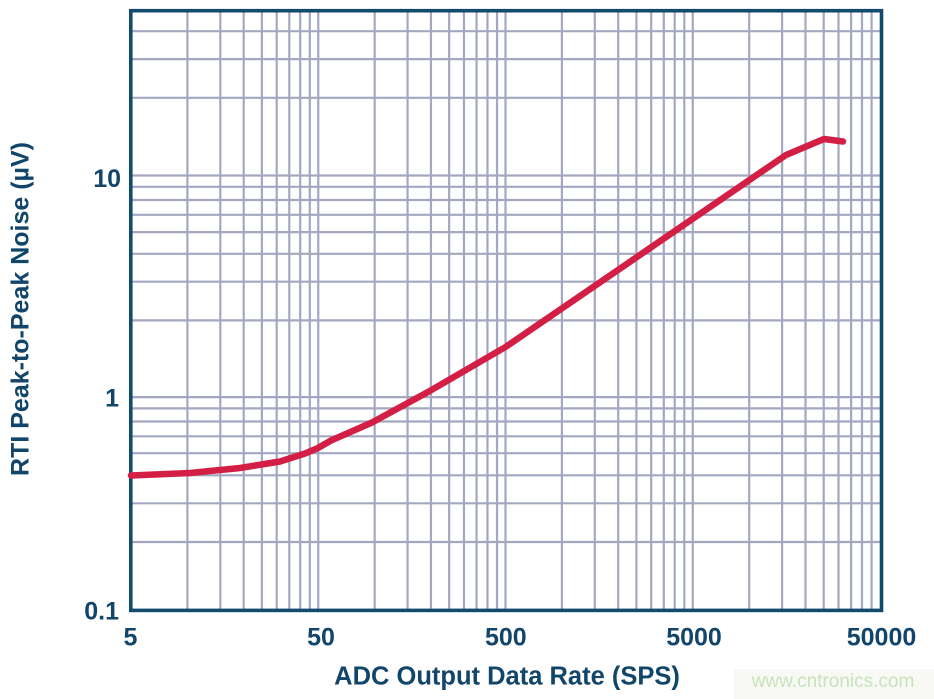 This screenshot has width=934, height=699. What do you see at coordinates (506, 637) in the screenshot?
I see `svg-text: 500` at bounding box center [506, 637].